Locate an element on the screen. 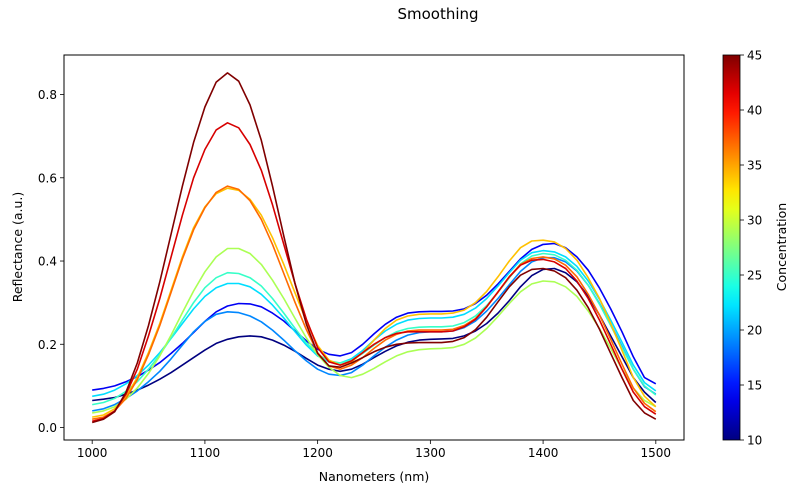  colorbar-gradient is located at coordinates (731, 247).